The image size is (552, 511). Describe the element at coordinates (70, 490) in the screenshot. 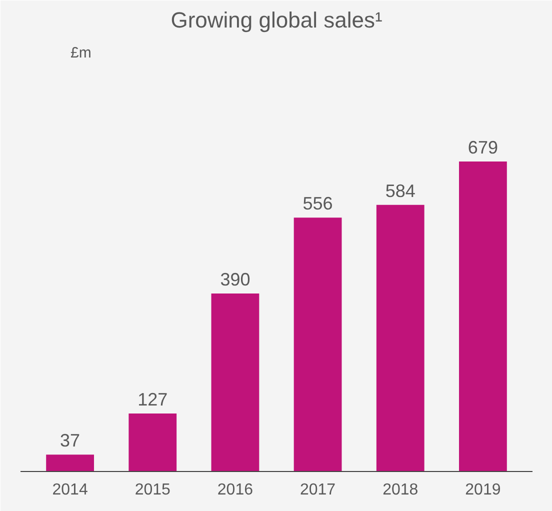

I see `x-tick-label: 2014` at that location.